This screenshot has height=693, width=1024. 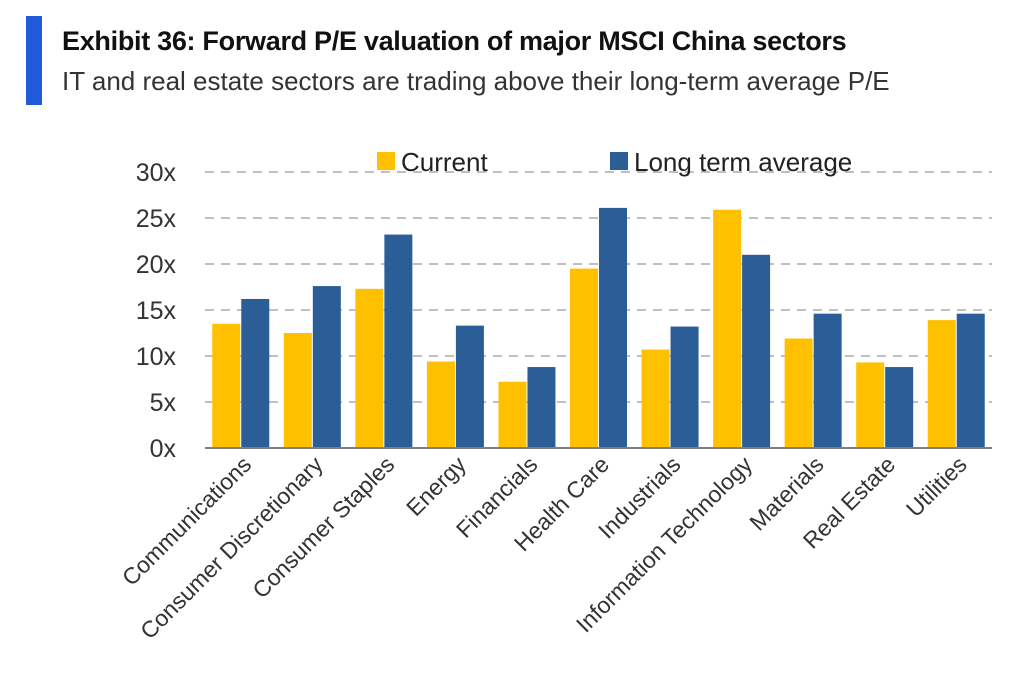 What do you see at coordinates (444, 162) in the screenshot?
I see `legend-current-label: Current` at bounding box center [444, 162].